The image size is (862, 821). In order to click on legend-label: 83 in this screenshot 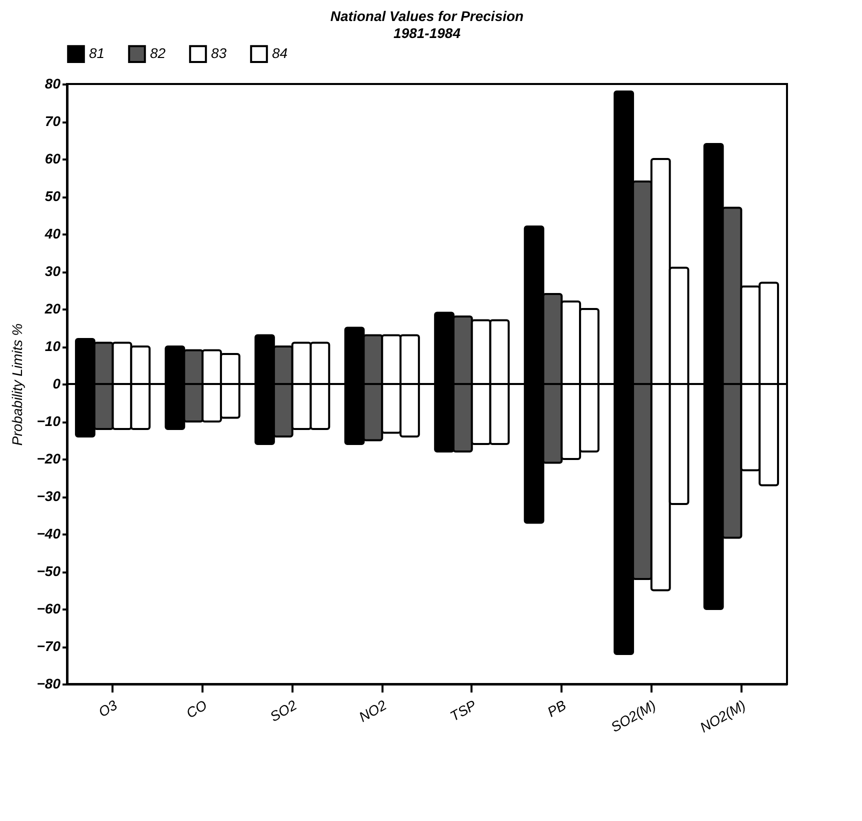, I will do `click(219, 53)`.